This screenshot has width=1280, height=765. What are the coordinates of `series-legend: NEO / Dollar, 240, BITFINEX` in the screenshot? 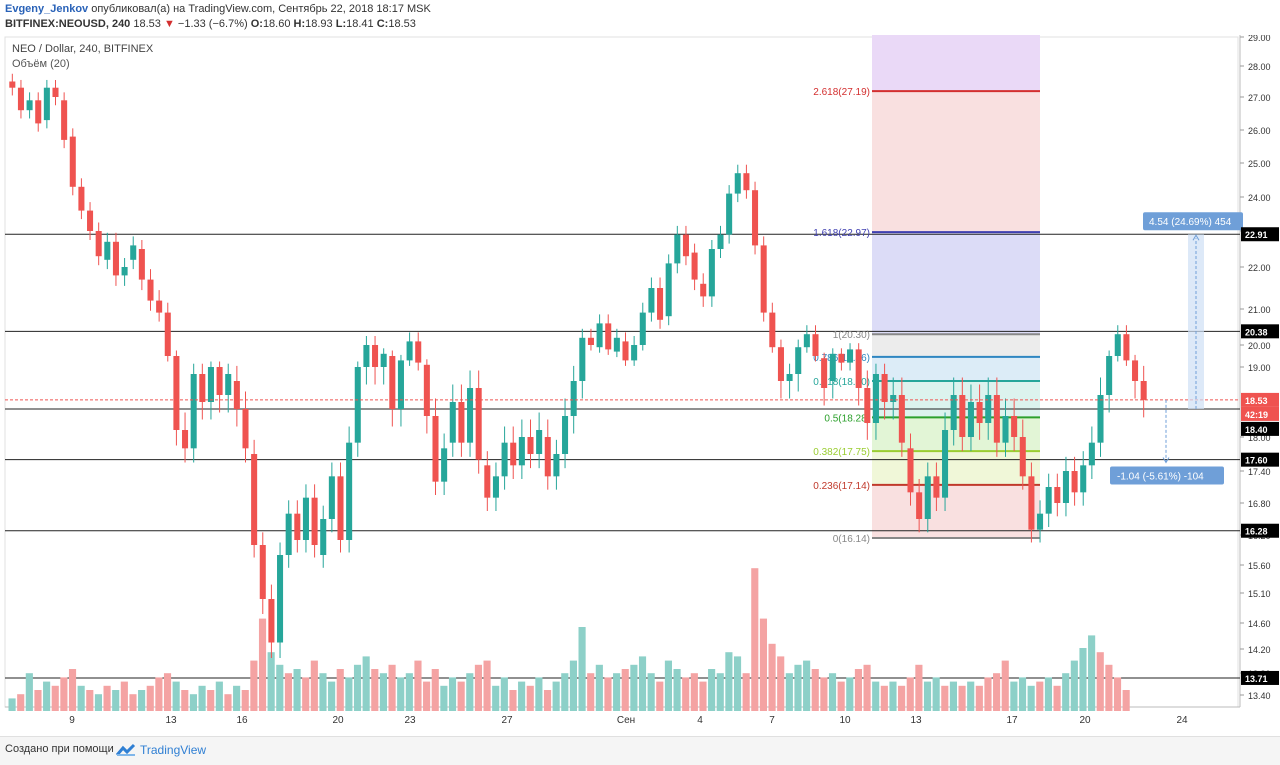 It's located at (83, 49).